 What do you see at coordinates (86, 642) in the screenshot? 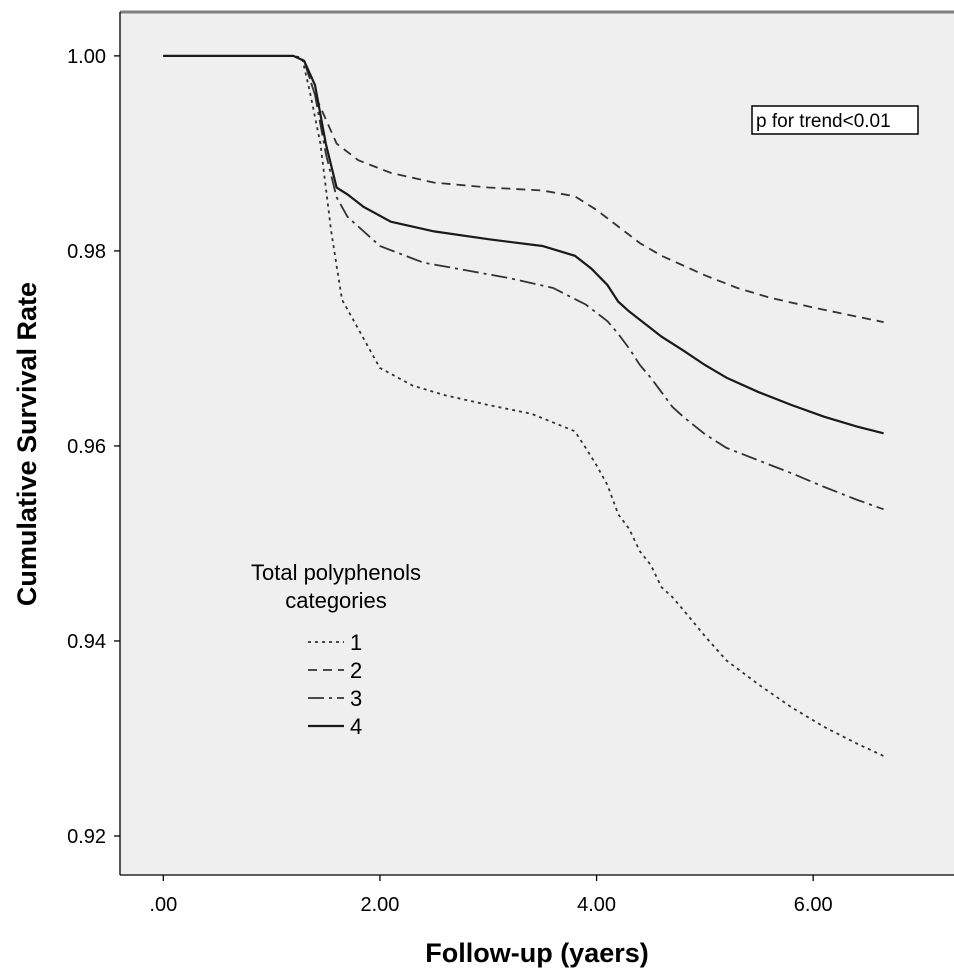
I see `y-tick-label: 0.94` at bounding box center [86, 642].